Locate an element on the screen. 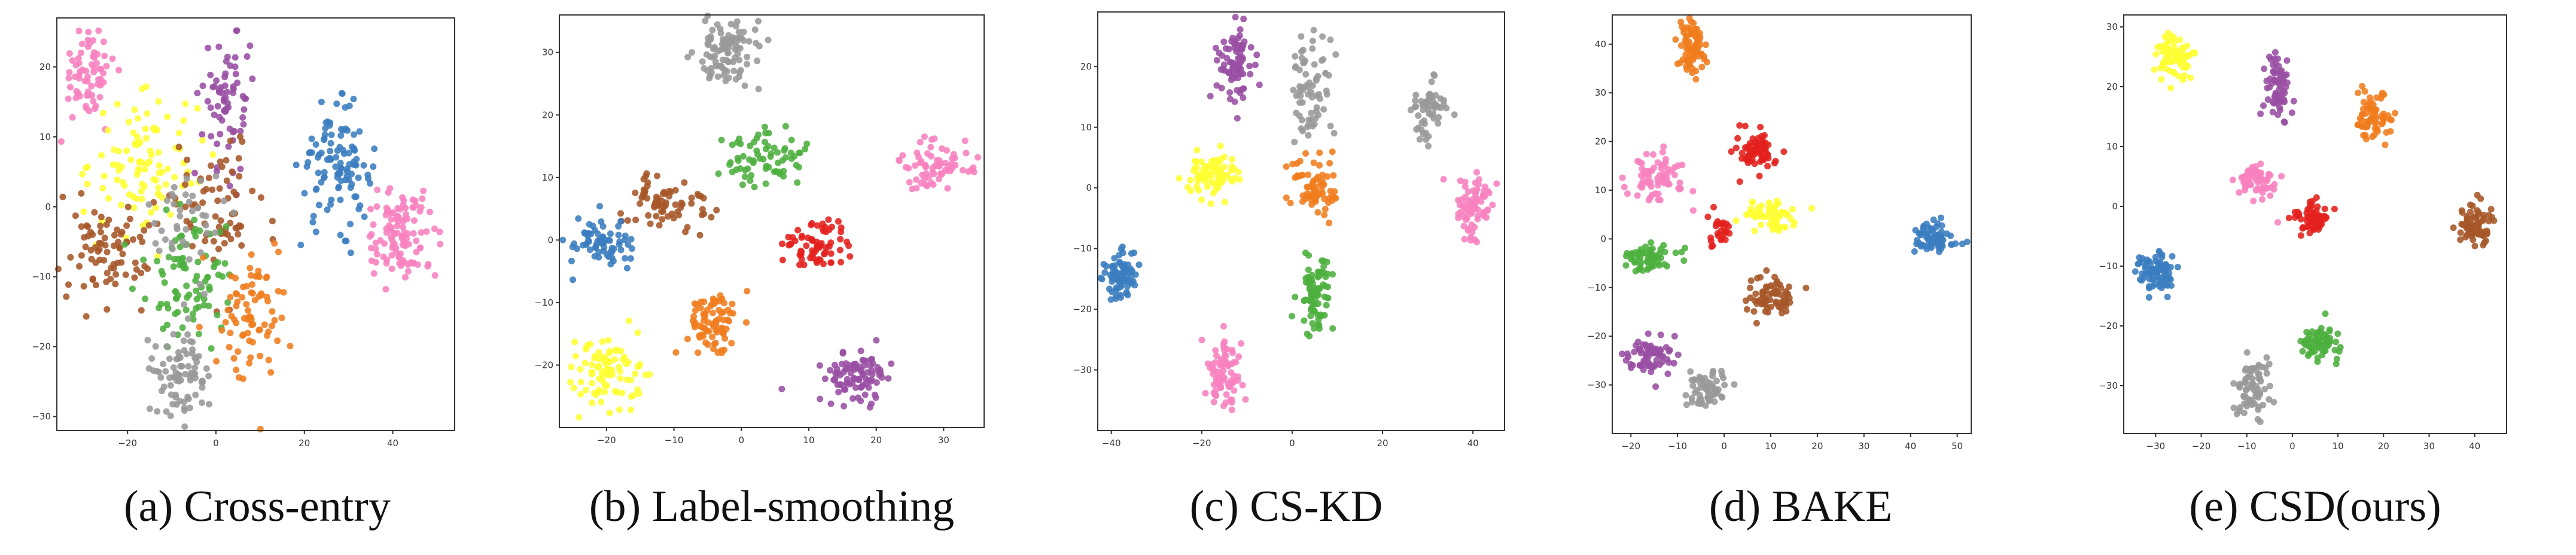 Image resolution: width=2576 pixels, height=555 pixels. x-tick-label: 0 is located at coordinates (216, 443).